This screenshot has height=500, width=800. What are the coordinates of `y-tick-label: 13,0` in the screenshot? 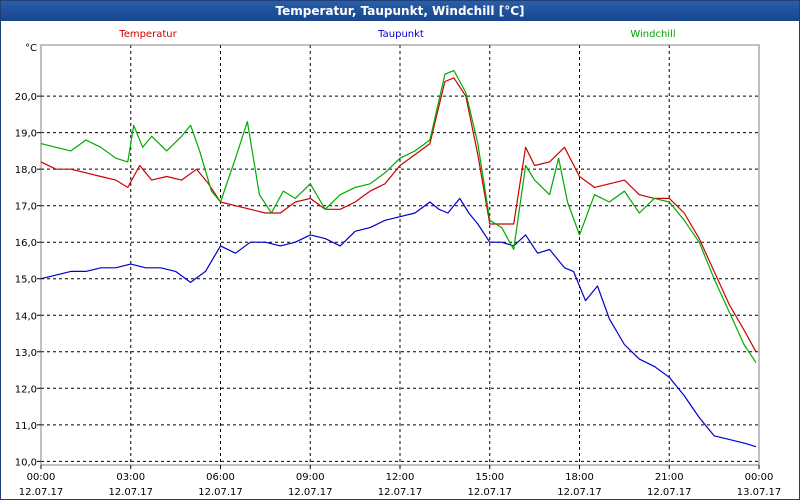 It's located at (26, 353).